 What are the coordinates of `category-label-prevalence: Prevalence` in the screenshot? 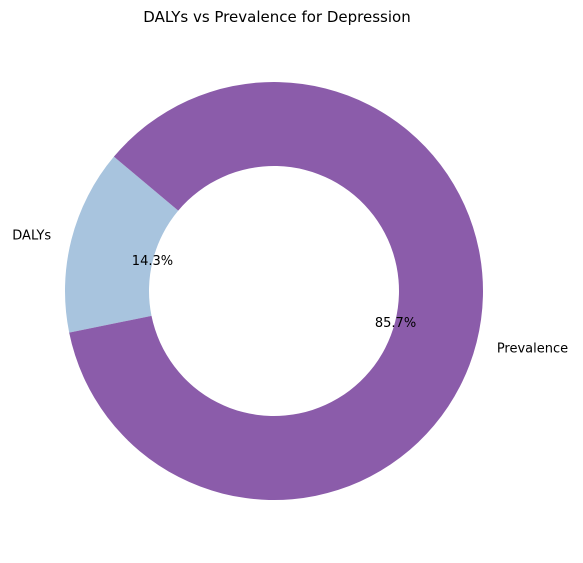 It's located at (532, 349).